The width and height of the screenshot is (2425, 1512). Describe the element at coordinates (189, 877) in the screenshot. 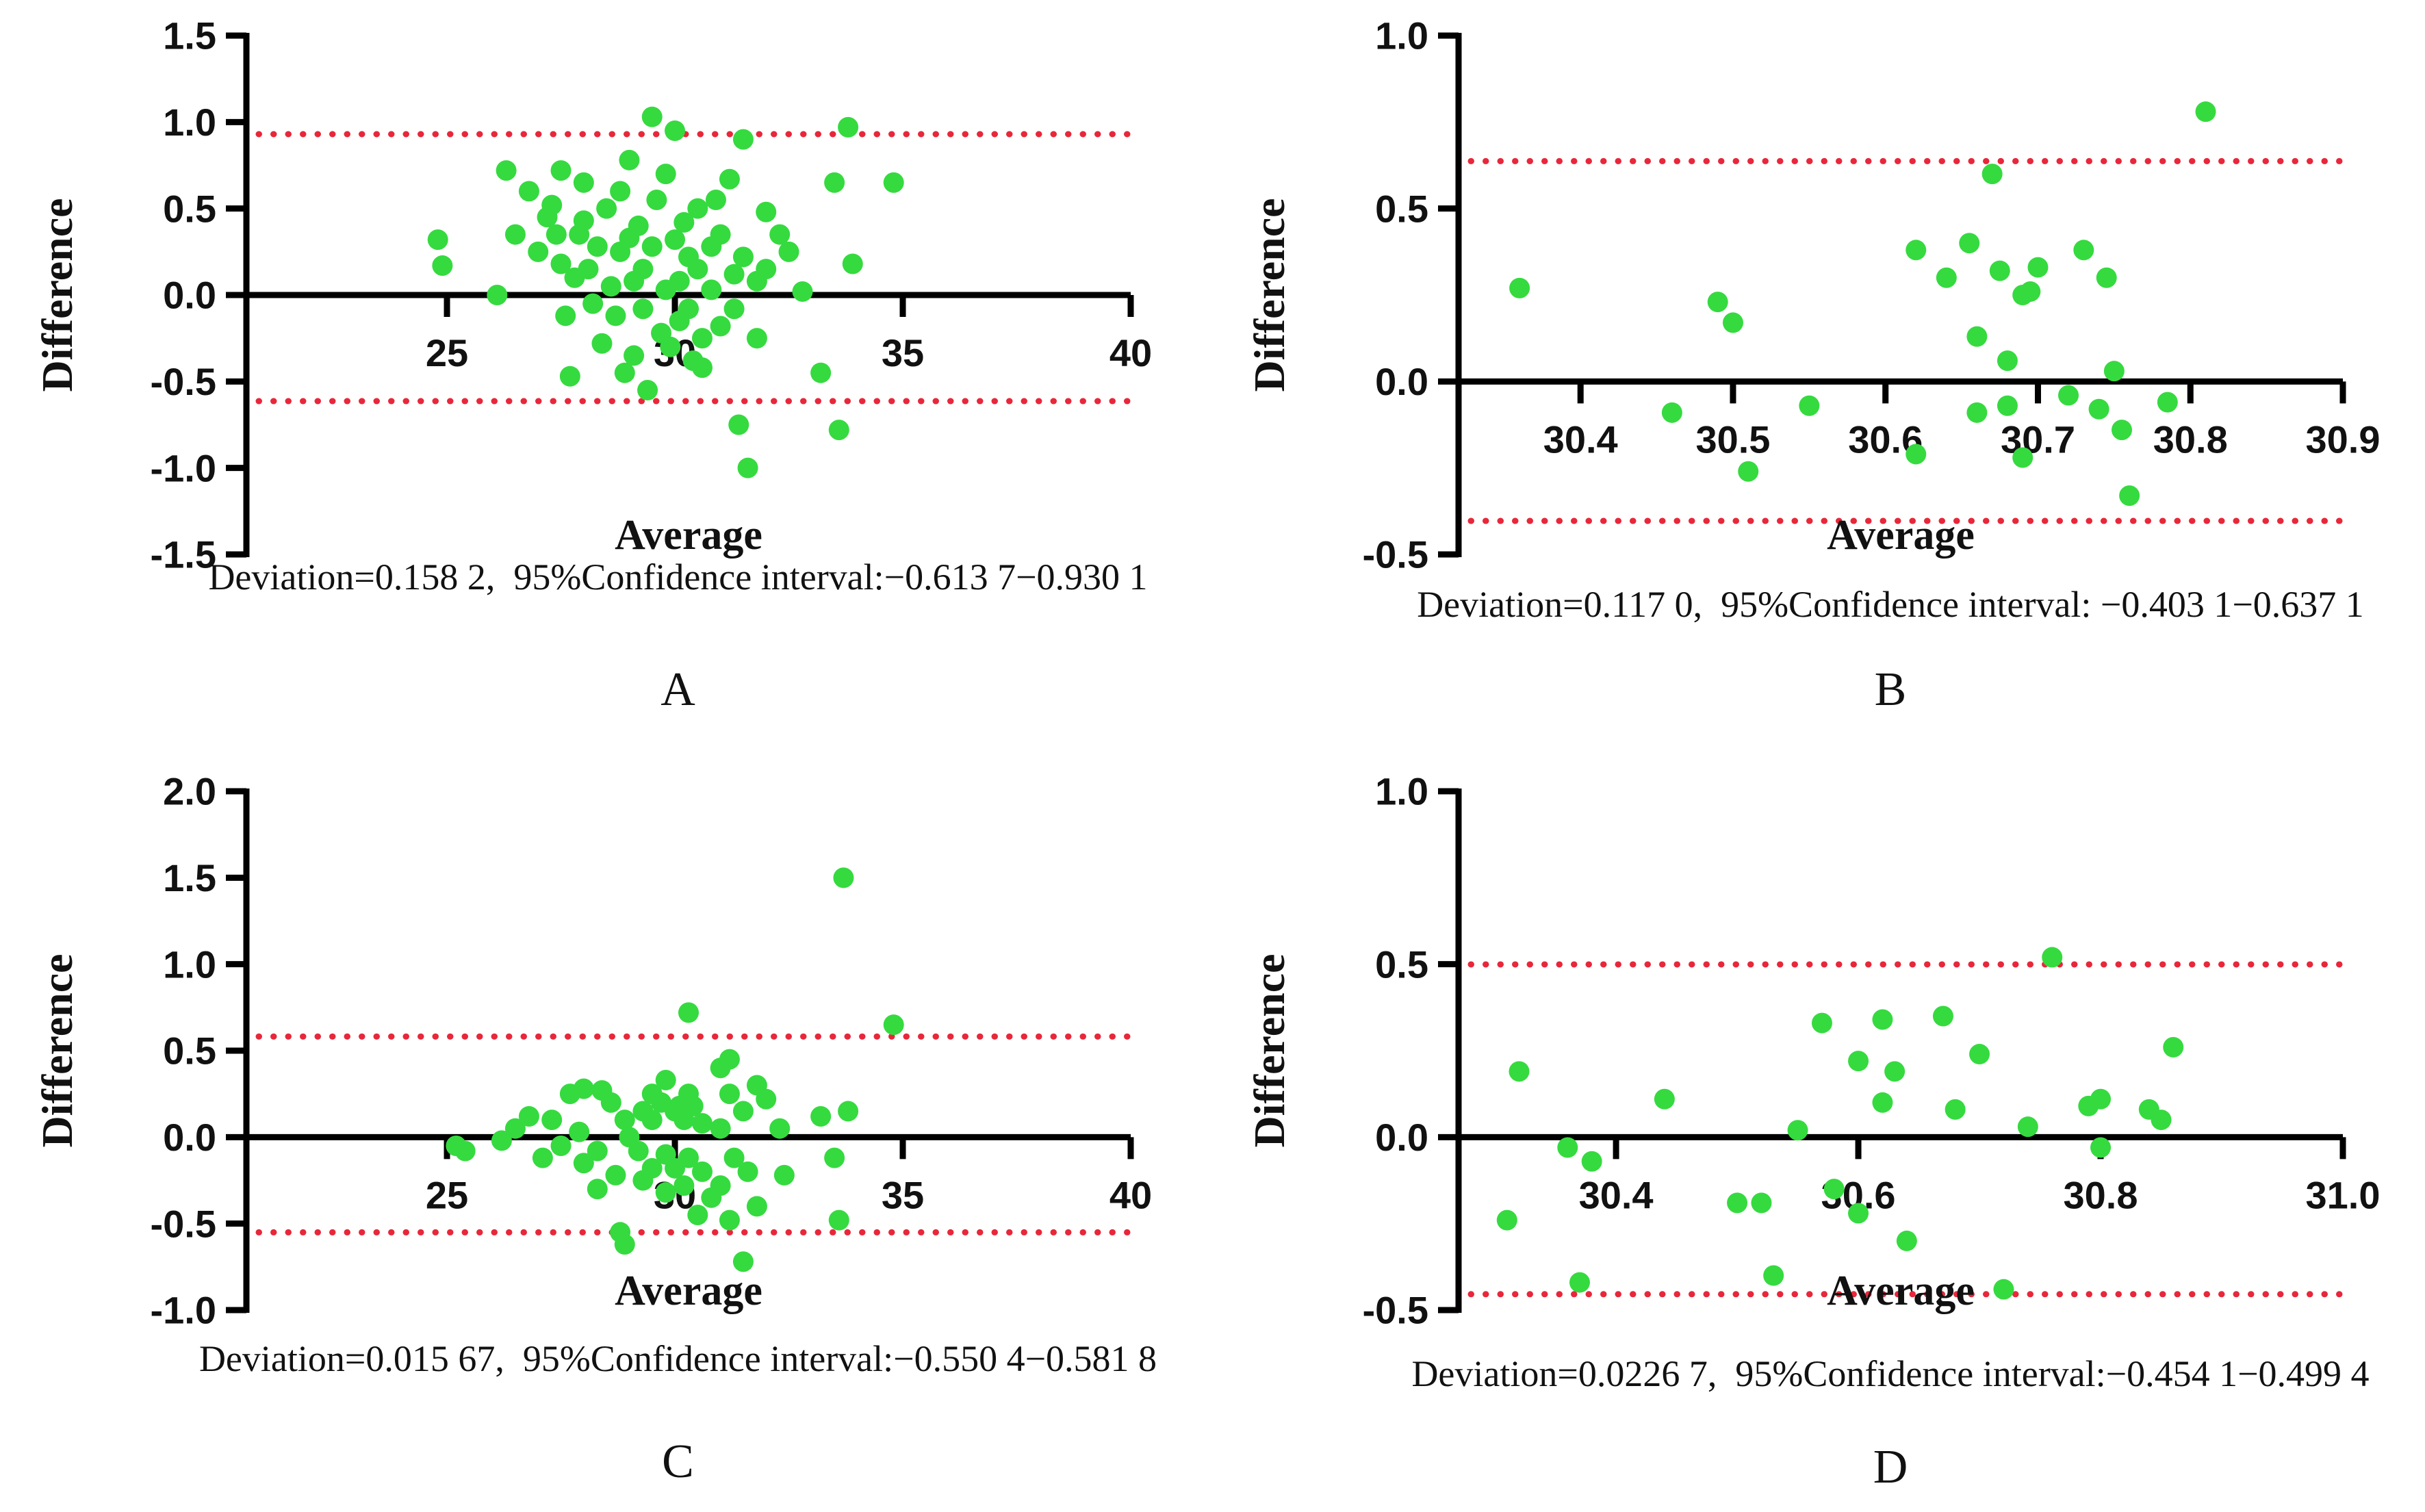

I see `y-tick-label: 1.5` at that location.